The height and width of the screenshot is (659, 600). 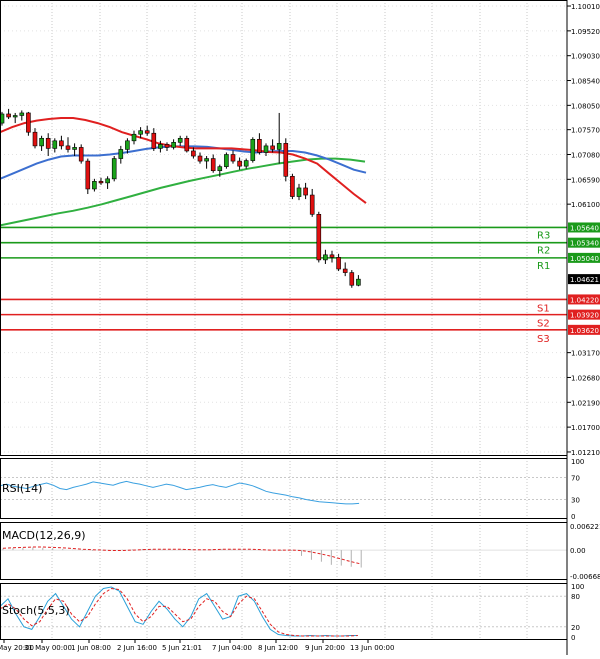 I want to click on price-tick-label: 1.09030, so click(x=585, y=57).